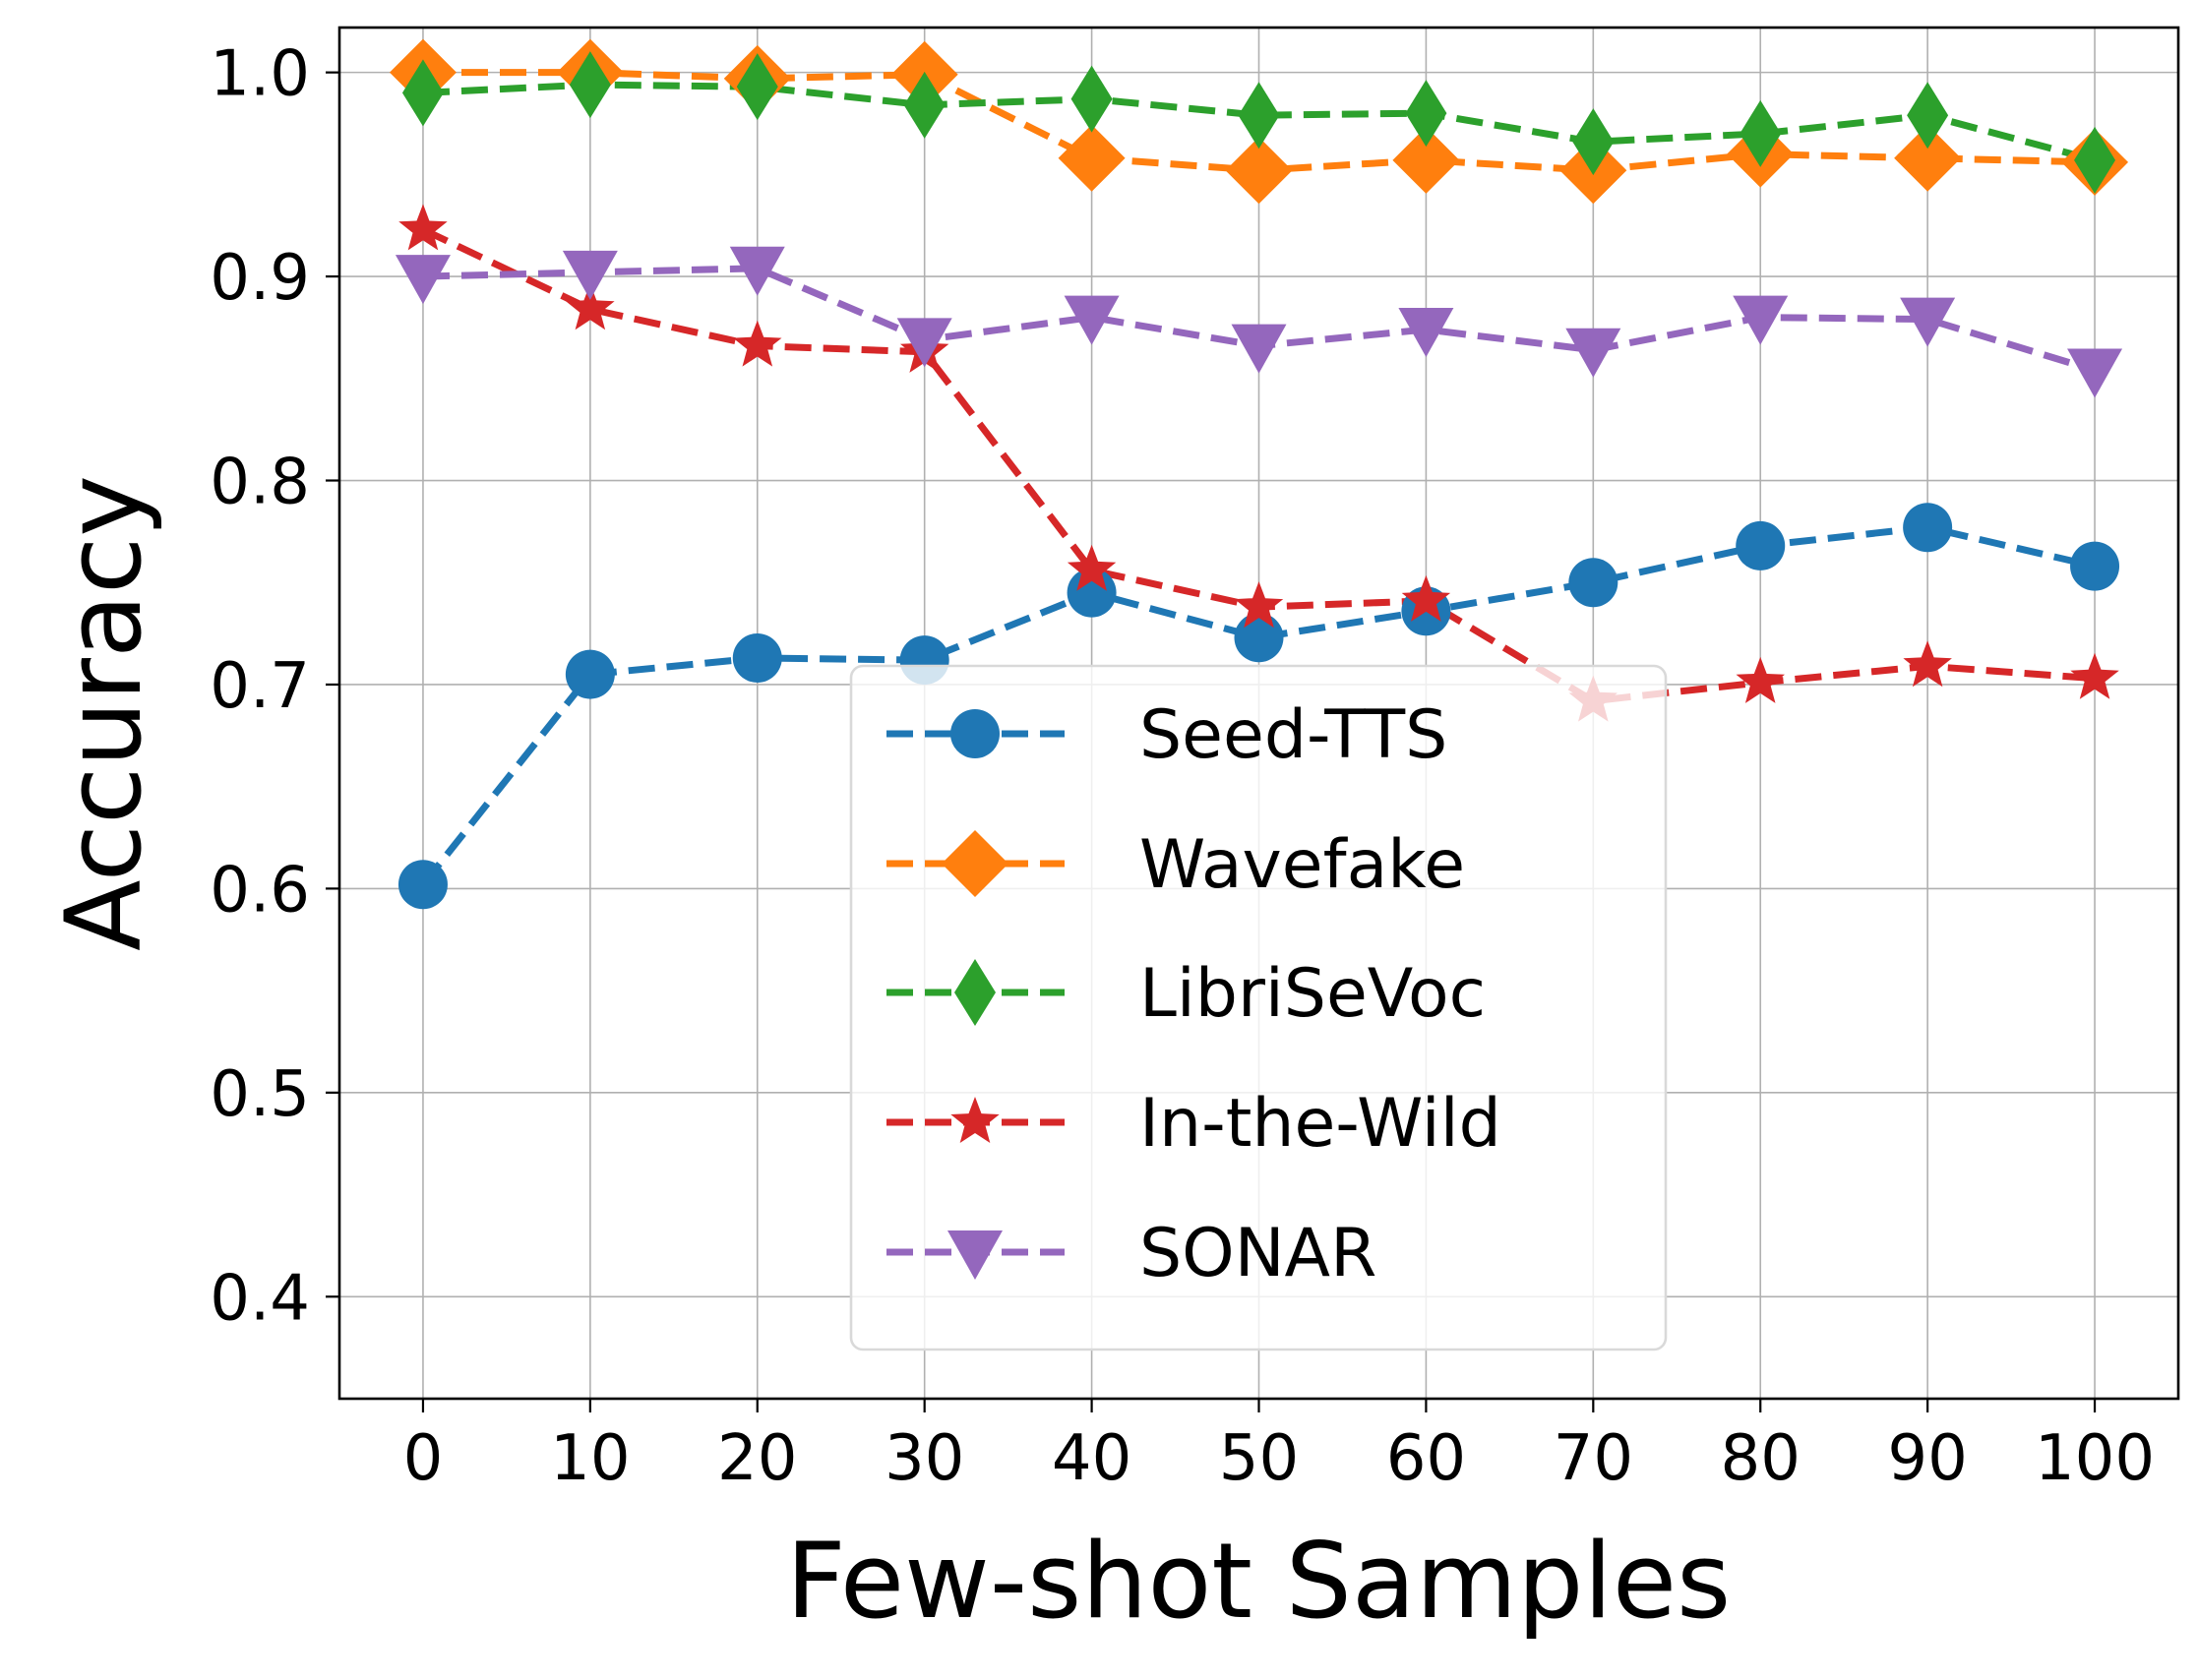 The image size is (2198, 1680). What do you see at coordinates (260, 483) in the screenshot?
I see `y-tick-label: 0.8` at bounding box center [260, 483].